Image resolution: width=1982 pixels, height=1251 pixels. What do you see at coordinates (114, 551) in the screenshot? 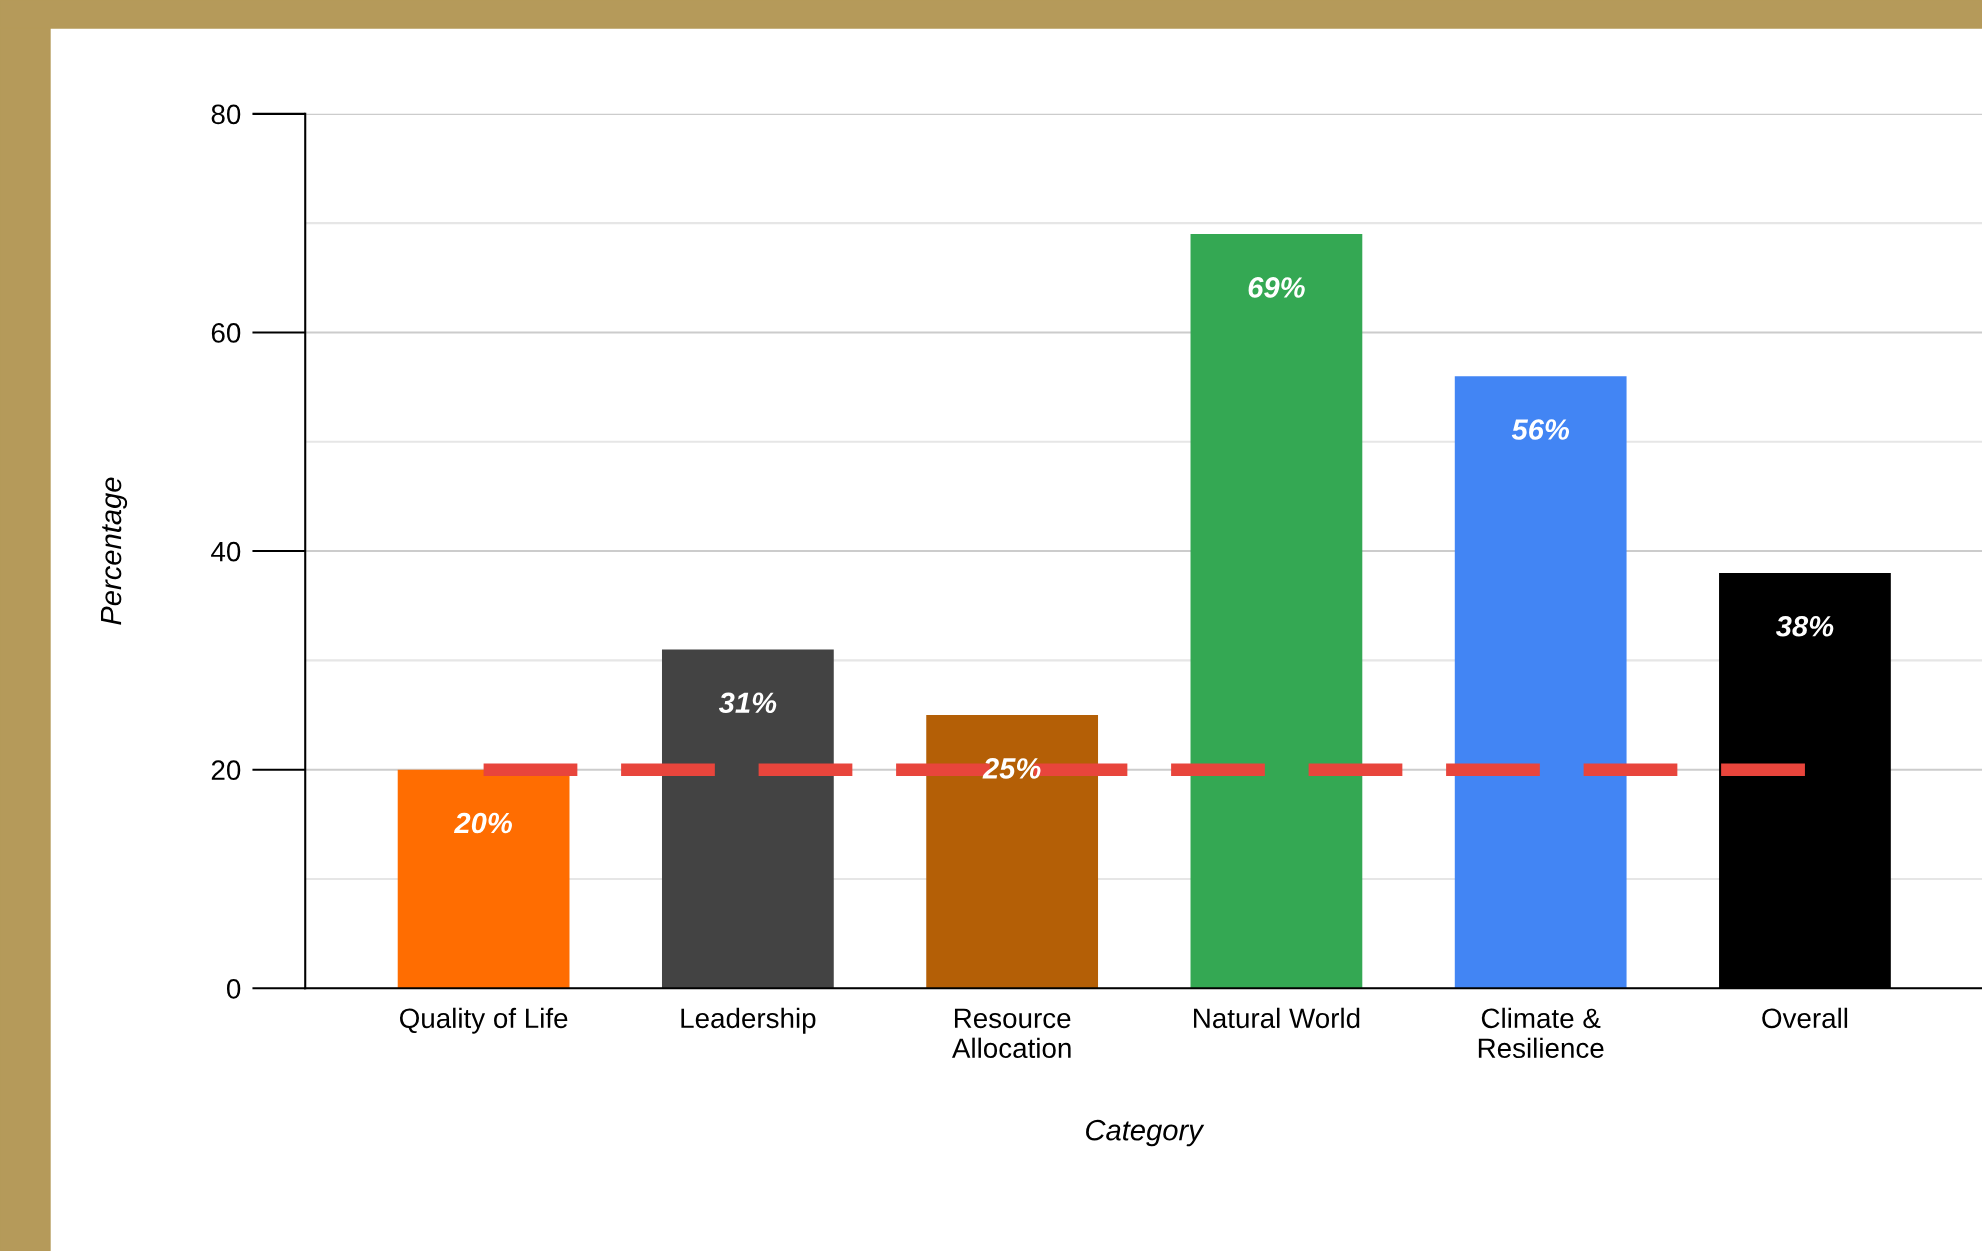
I see `y-axis-title: Percentage` at bounding box center [114, 551].